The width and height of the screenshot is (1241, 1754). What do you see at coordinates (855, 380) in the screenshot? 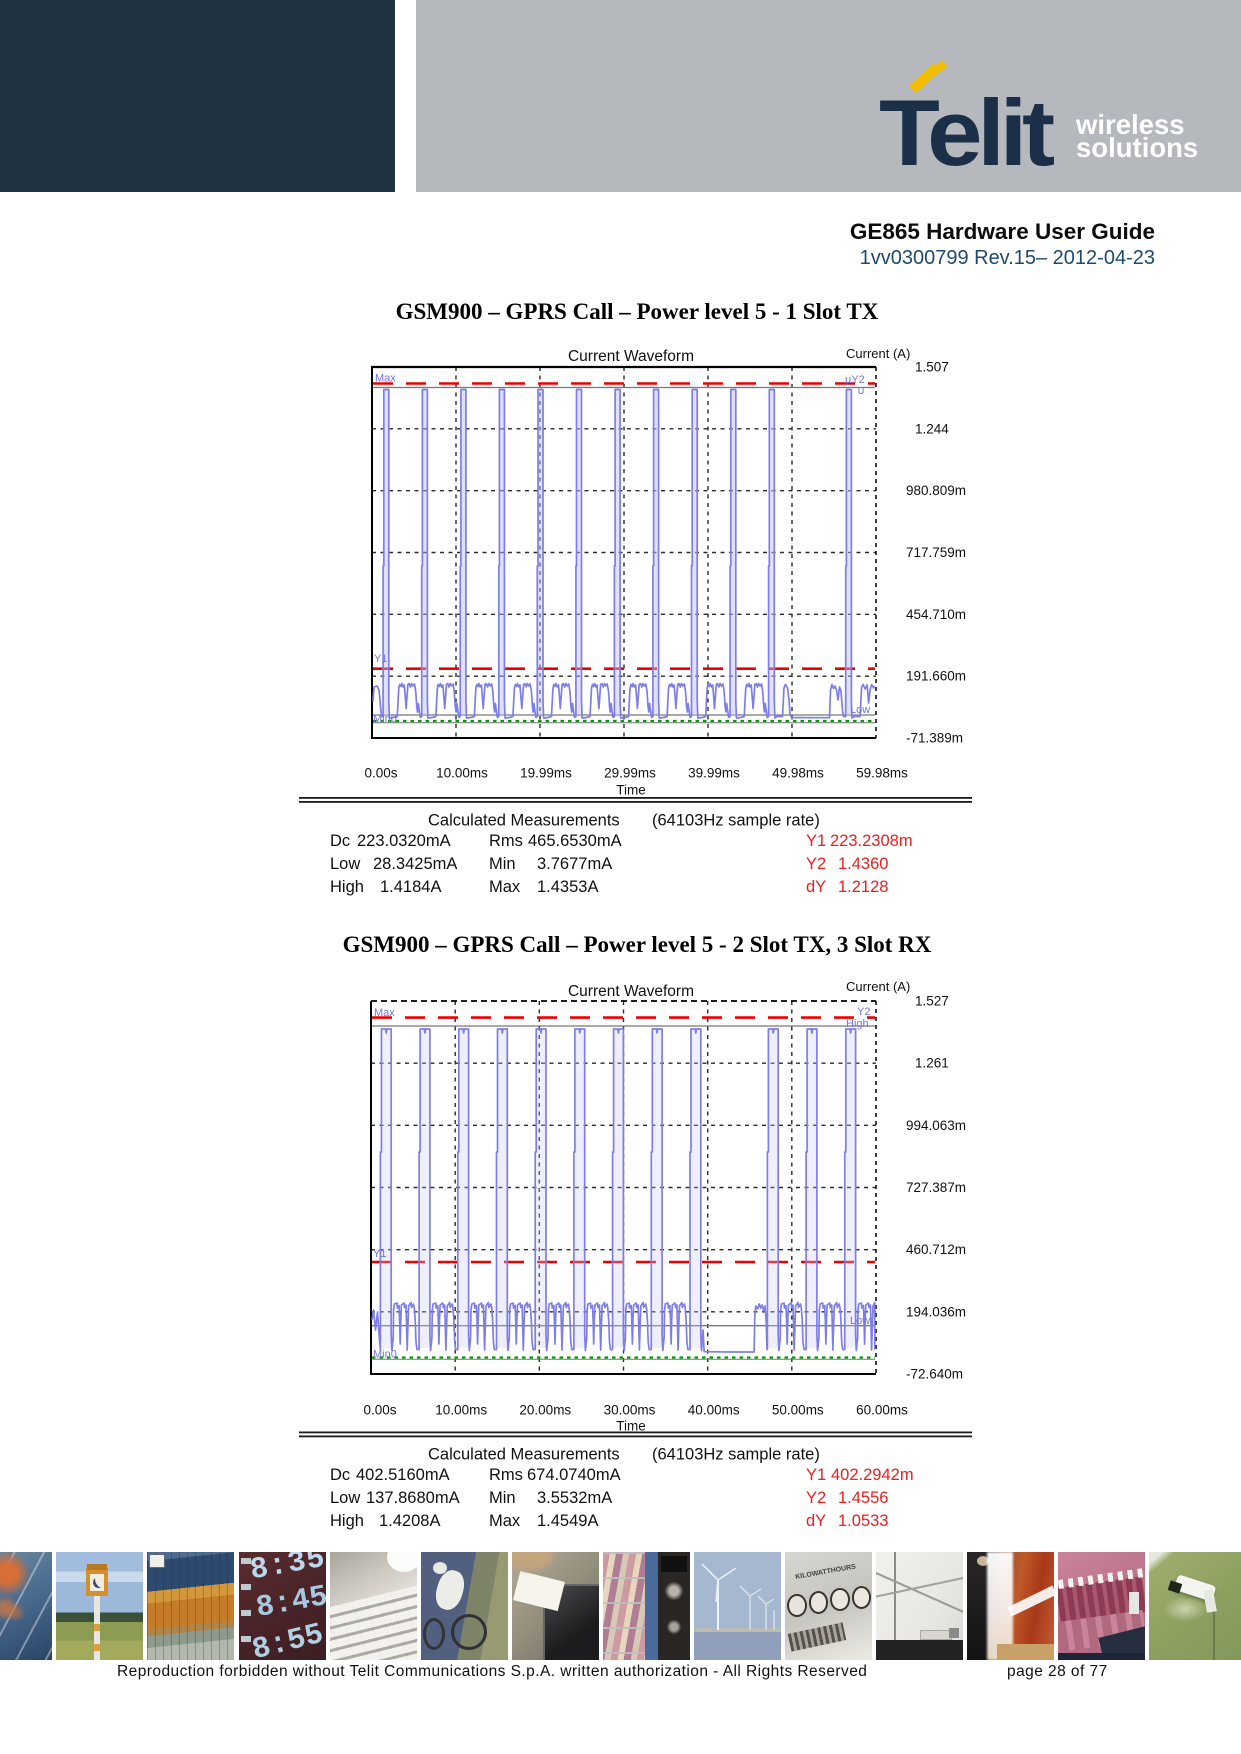
I see `svg-text: µY2` at bounding box center [855, 380].